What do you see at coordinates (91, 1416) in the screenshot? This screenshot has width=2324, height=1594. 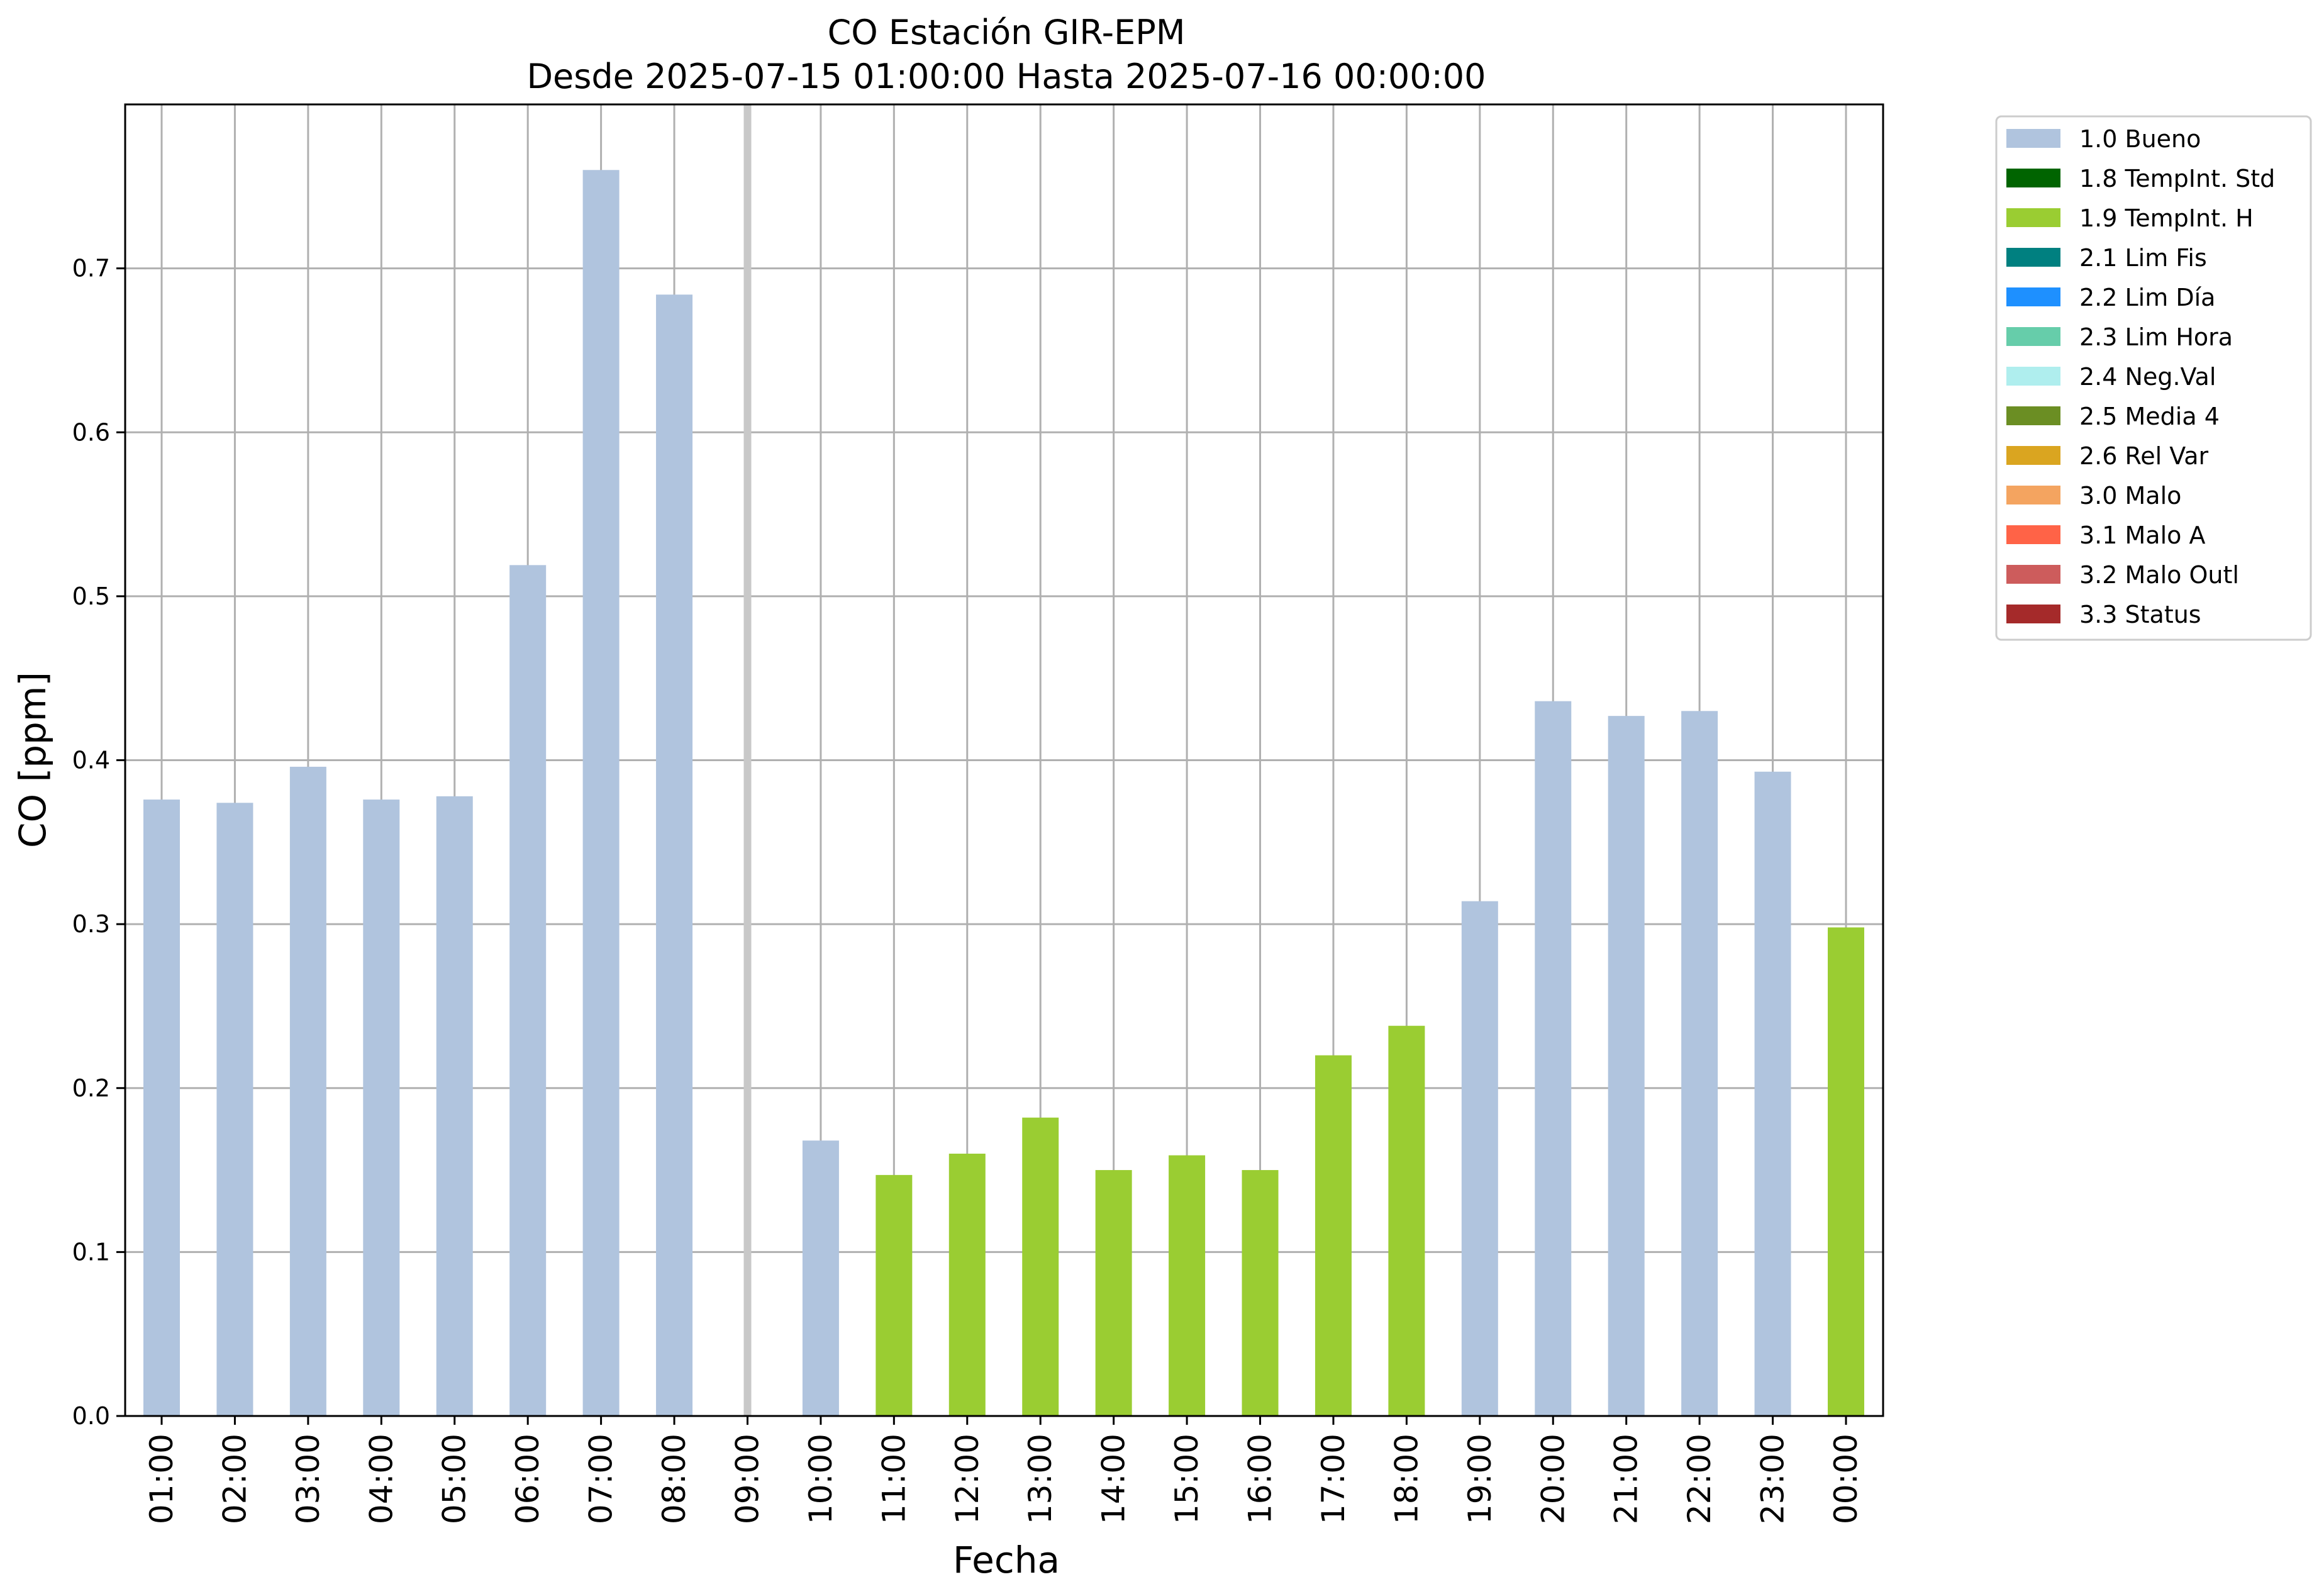 I see `y-tick-label: 0.0` at bounding box center [91, 1416].